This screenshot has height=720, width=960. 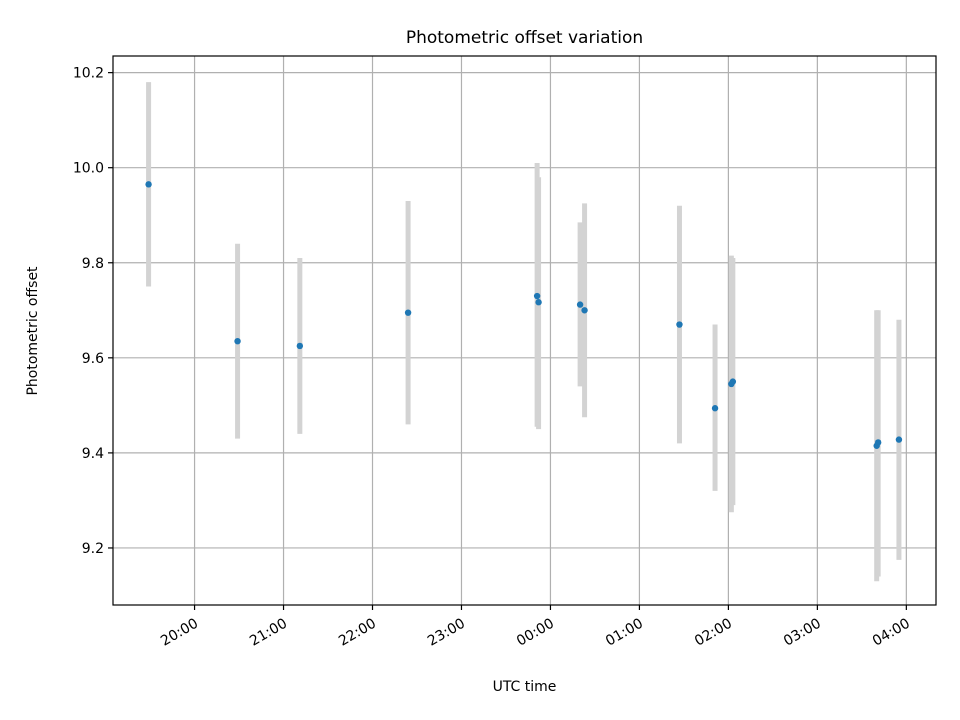 I want to click on chart-title: Photometric offset variation, so click(x=524, y=38).